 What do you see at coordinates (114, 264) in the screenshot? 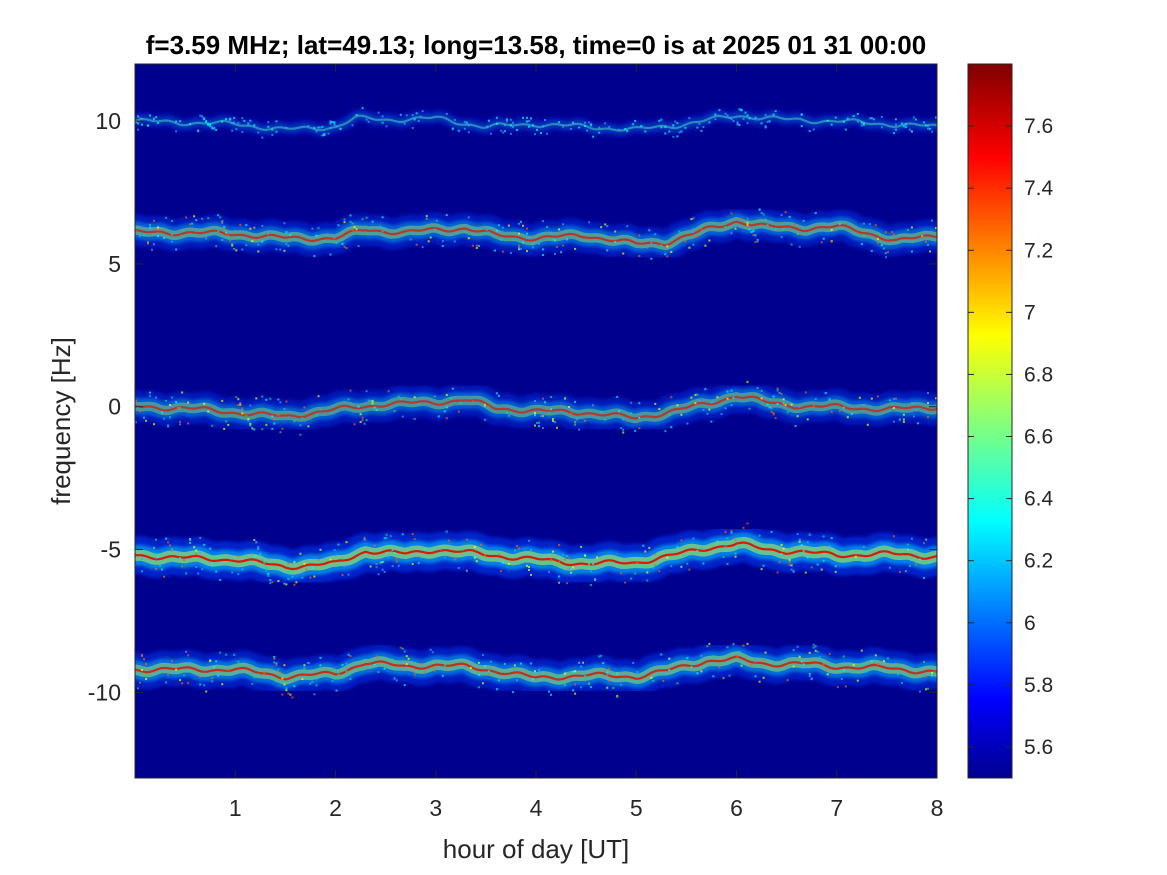
I see `y-tick-label: 5` at bounding box center [114, 264].